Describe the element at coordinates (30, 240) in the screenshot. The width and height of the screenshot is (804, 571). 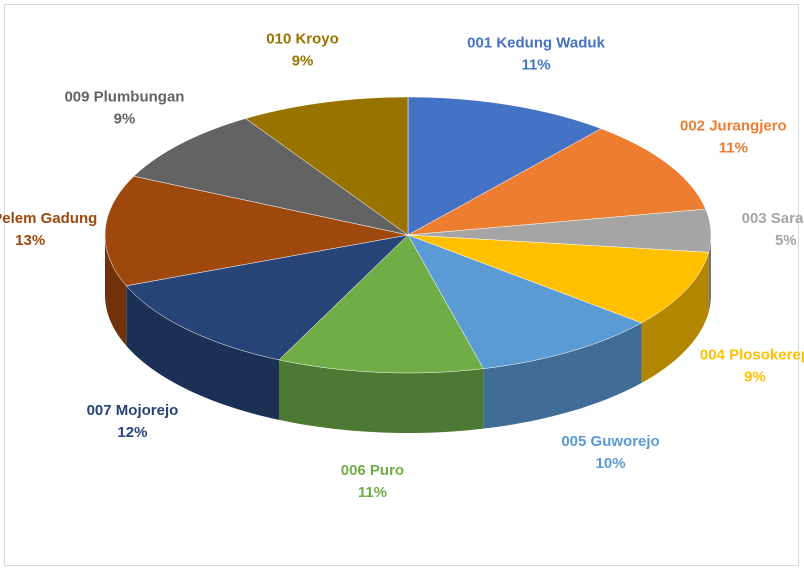
I see `value-label: 13%` at that location.